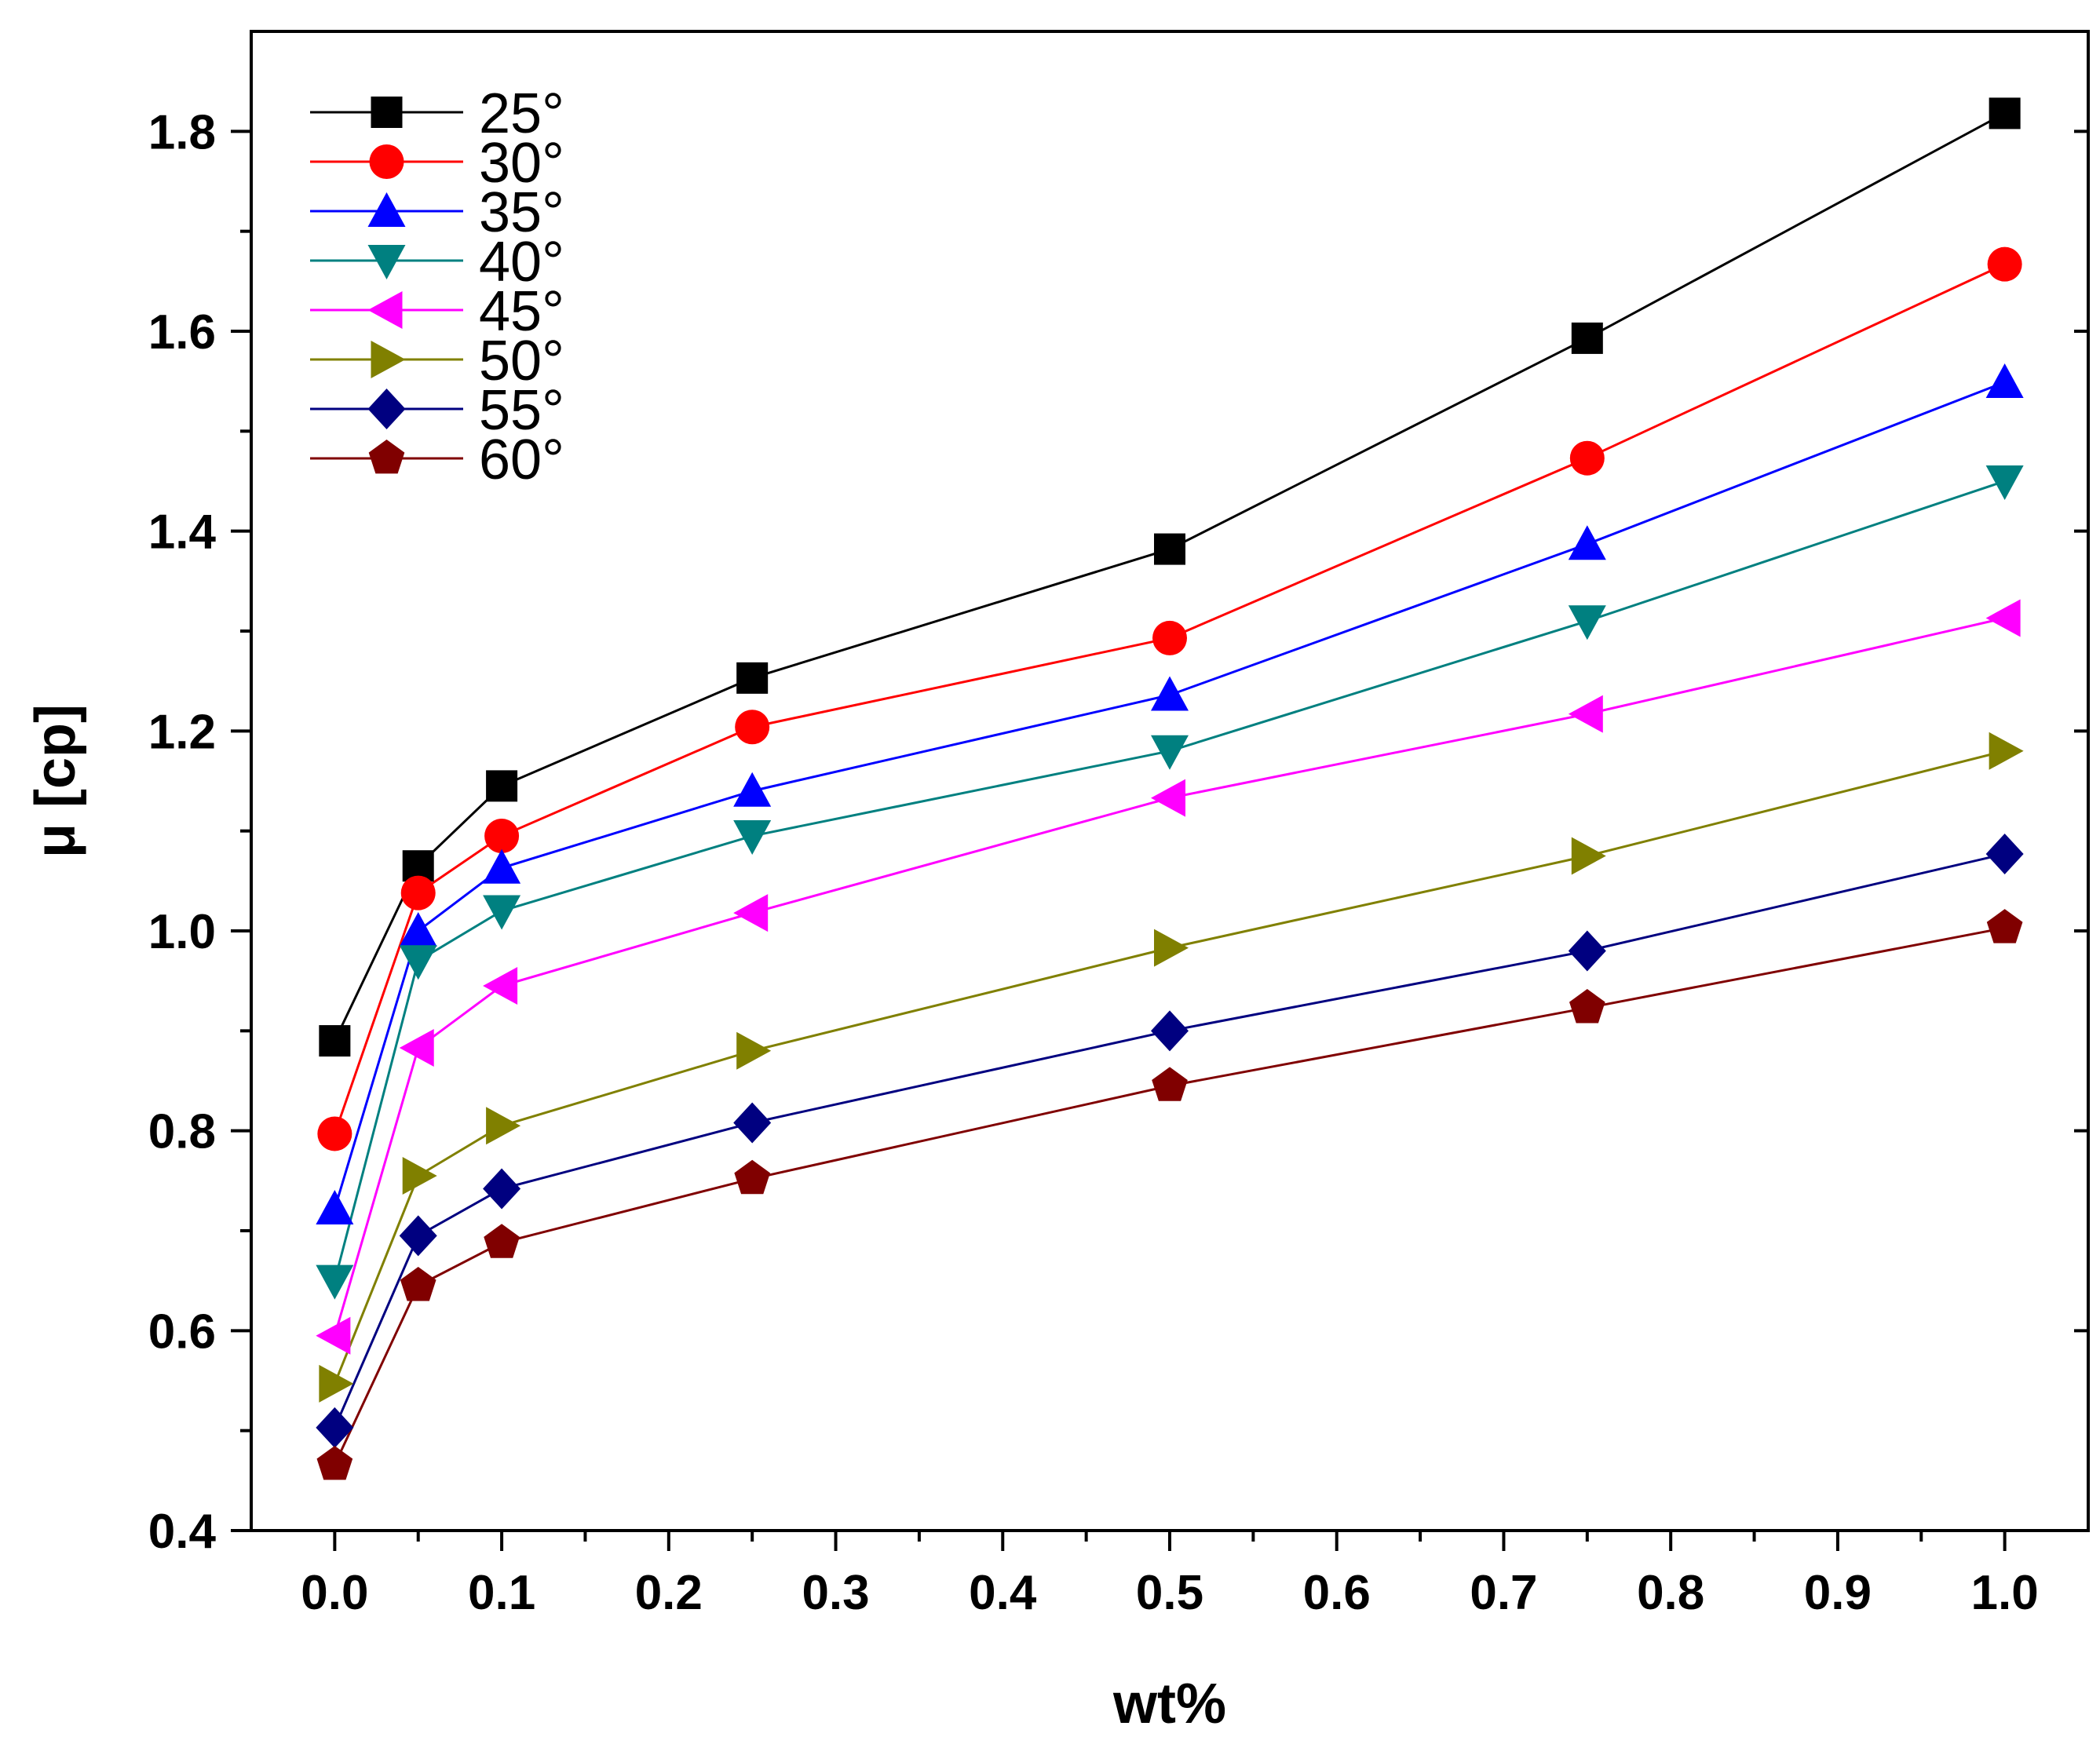 This screenshot has height=1737, width=2100. I want to click on x-tick-label: 0.0, so click(334, 1593).